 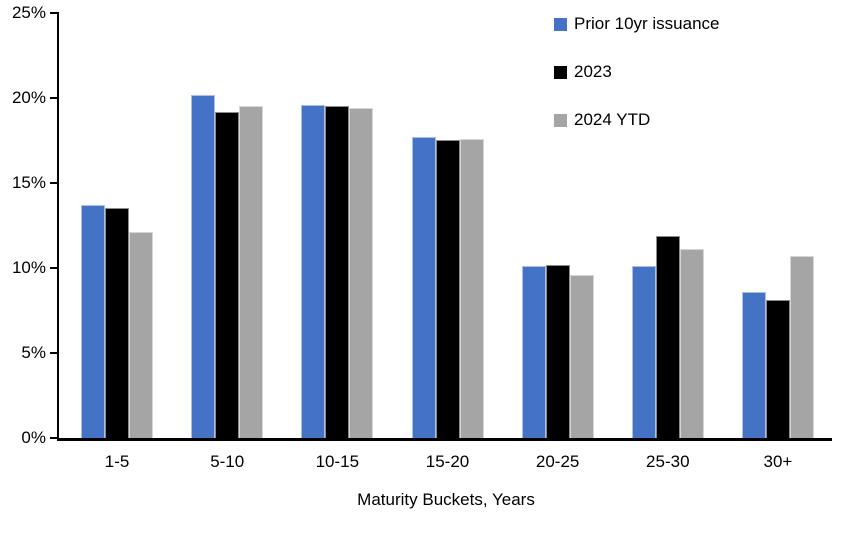 I want to click on y-axis-tick-label: 5%, so click(x=33, y=352).